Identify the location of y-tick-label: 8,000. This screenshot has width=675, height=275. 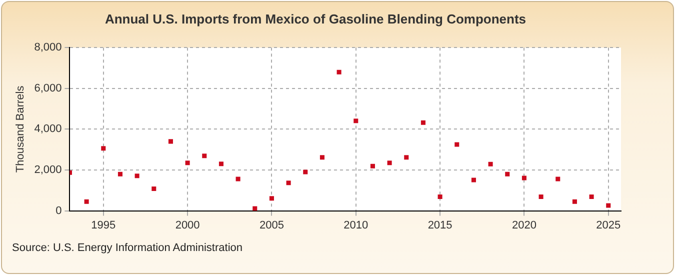
(48, 48).